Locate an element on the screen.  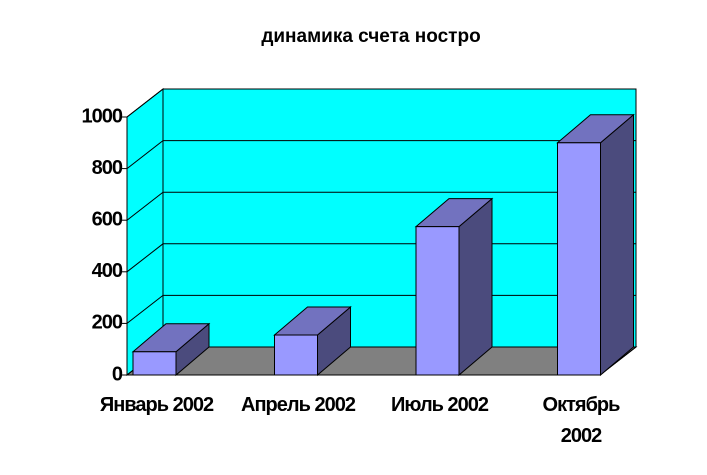
y-tick-label: 800 is located at coordinates (107, 168).